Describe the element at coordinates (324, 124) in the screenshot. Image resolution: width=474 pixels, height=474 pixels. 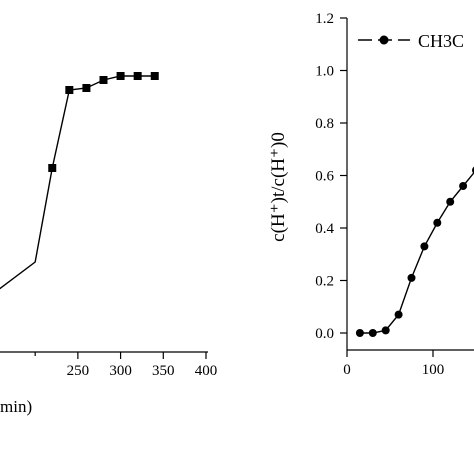
I see `right-y-tick-label: 0.8` at that location.